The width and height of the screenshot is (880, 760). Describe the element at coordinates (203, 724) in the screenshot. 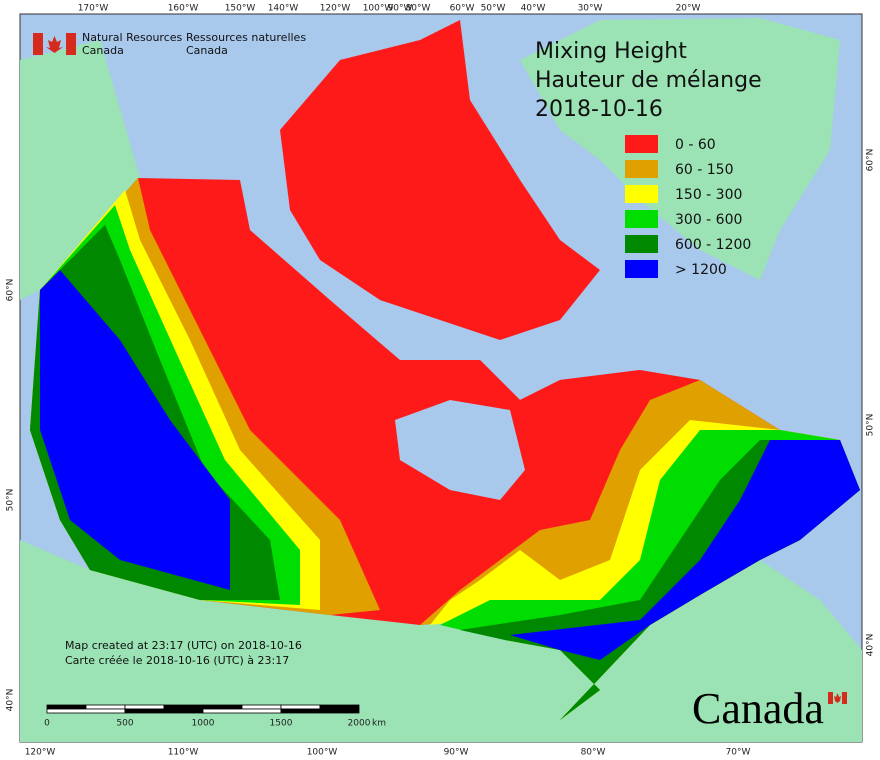

I see `scale-label: 1000` at that location.